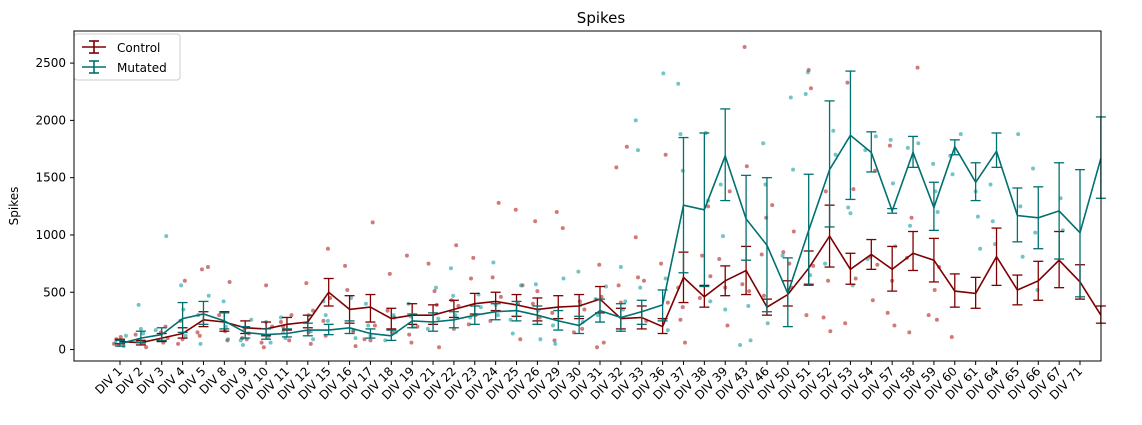 The width and height of the screenshot is (1142, 425). What do you see at coordinates (601, 18) in the screenshot?
I see `chart-title: Spikes` at bounding box center [601, 18].